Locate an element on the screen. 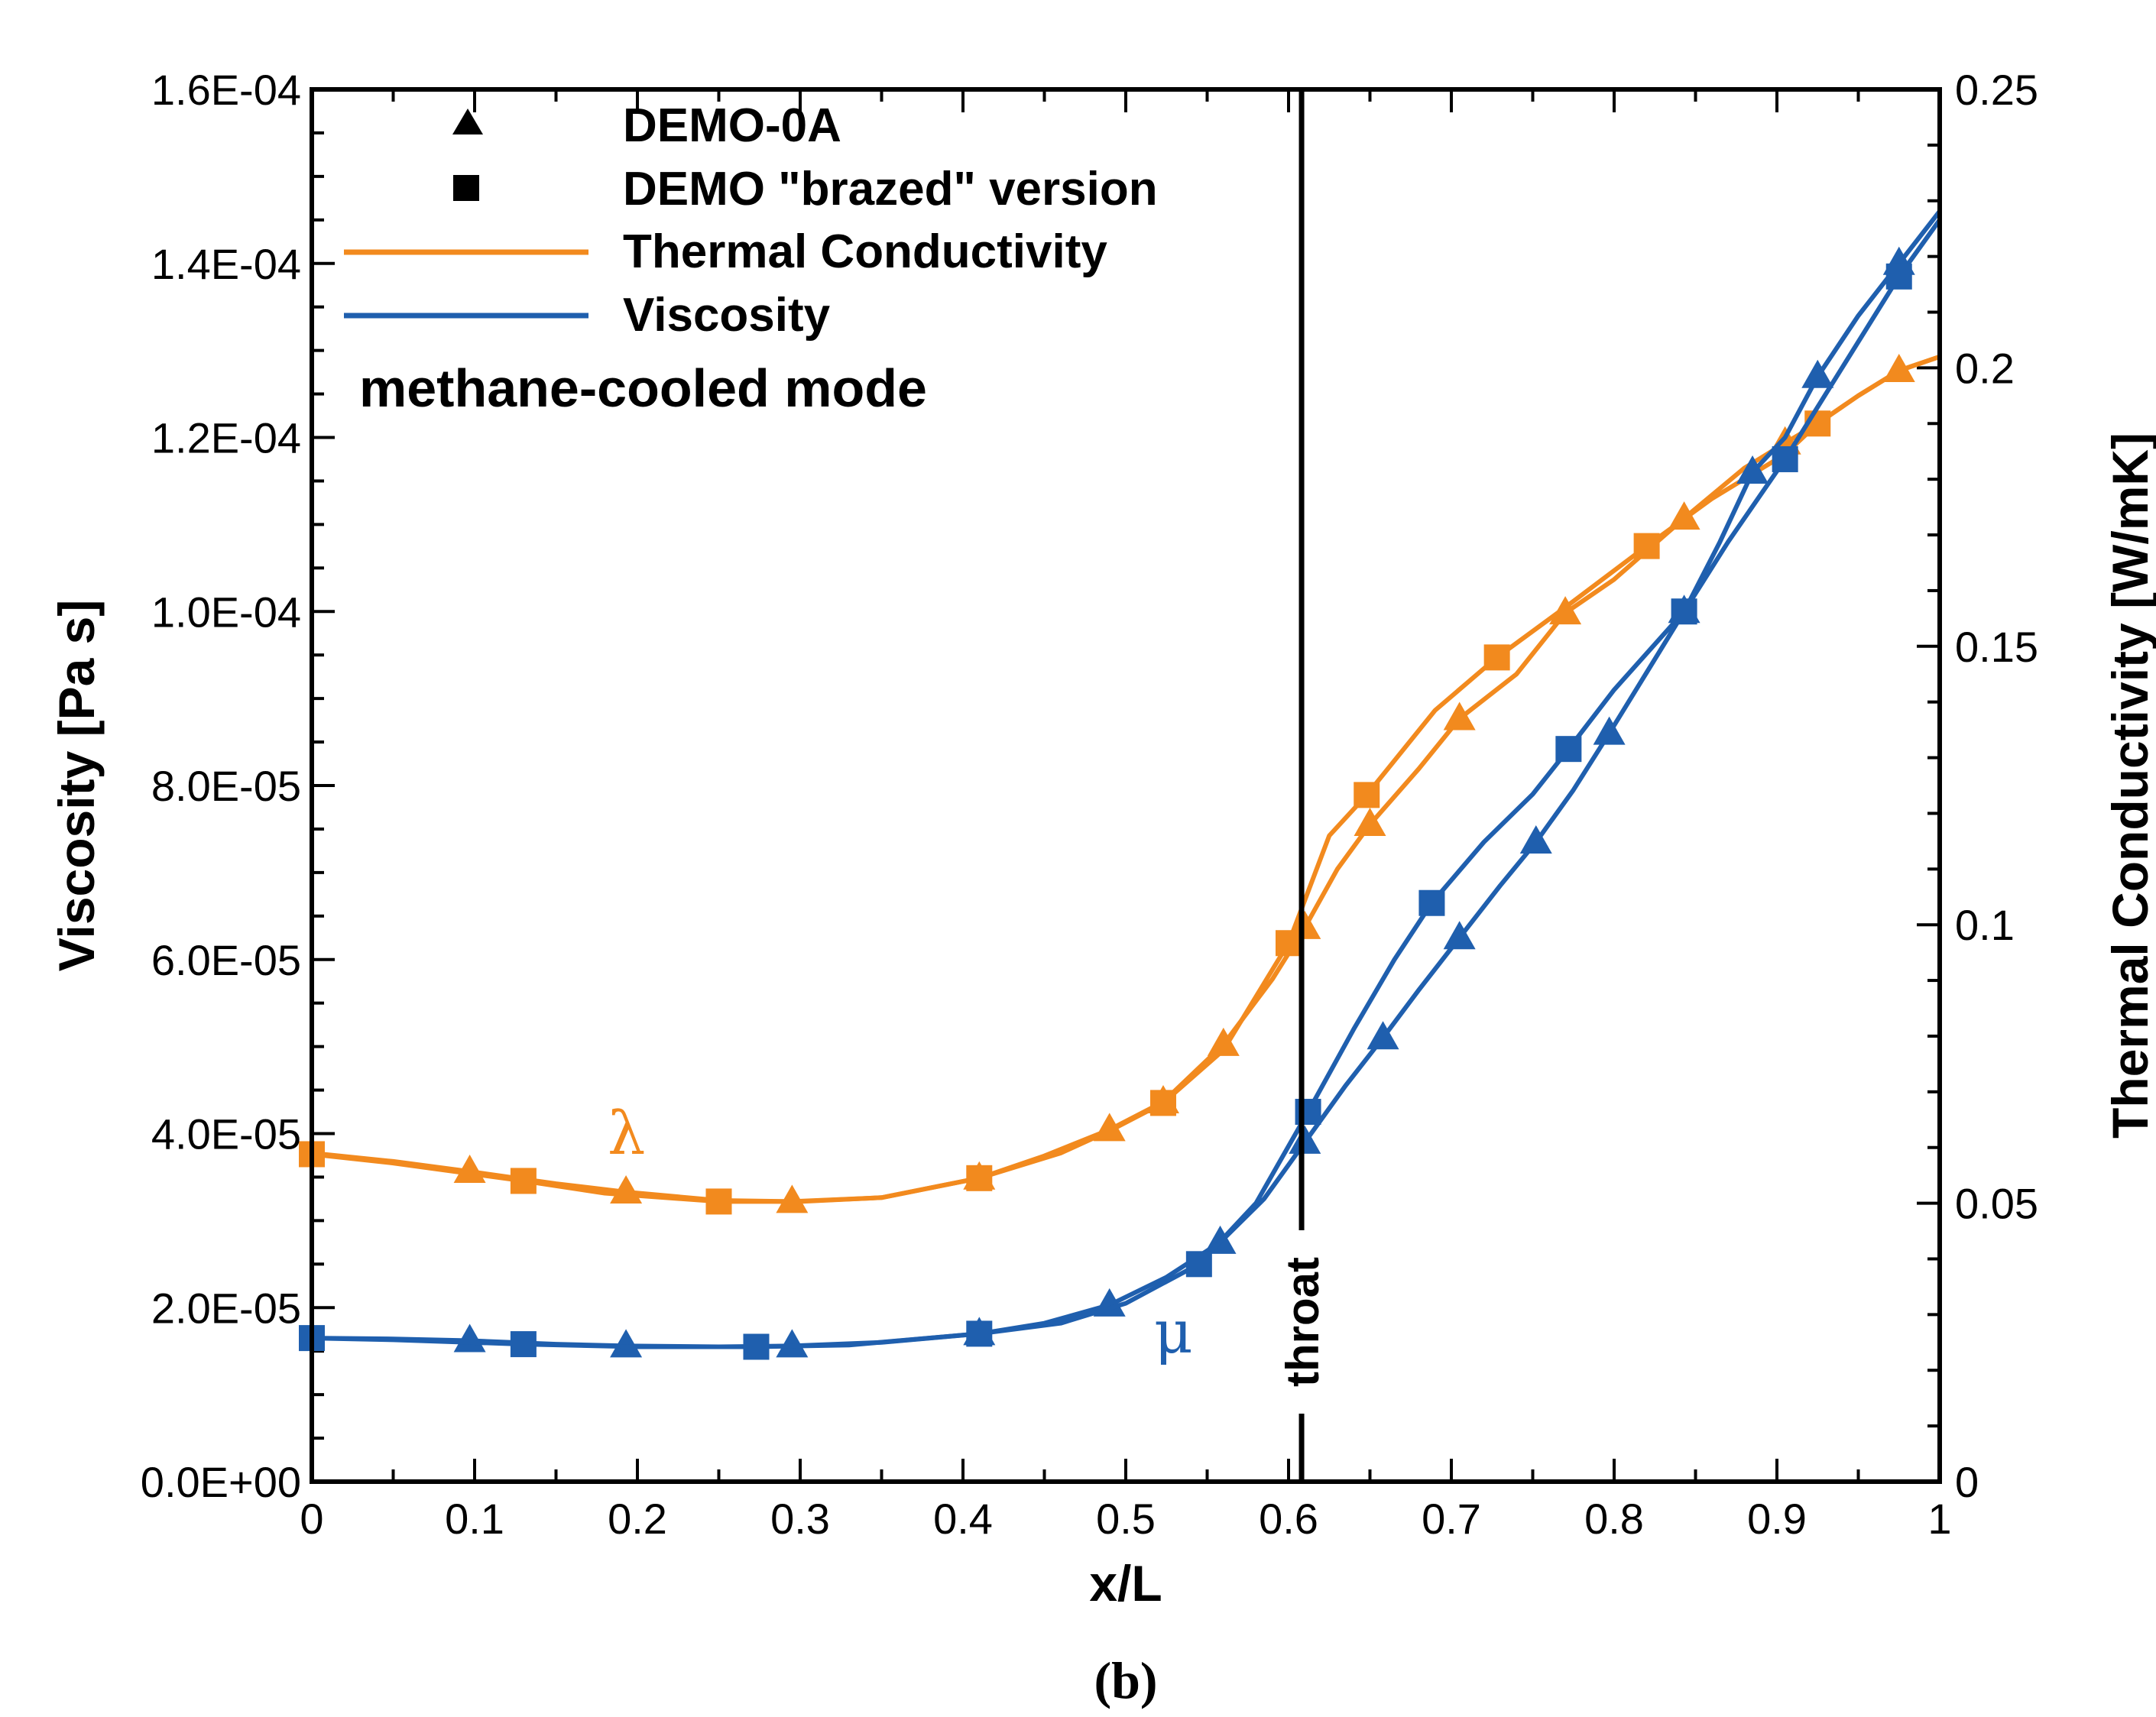  x-tick-label: 0.5 is located at coordinates (1126, 1519).